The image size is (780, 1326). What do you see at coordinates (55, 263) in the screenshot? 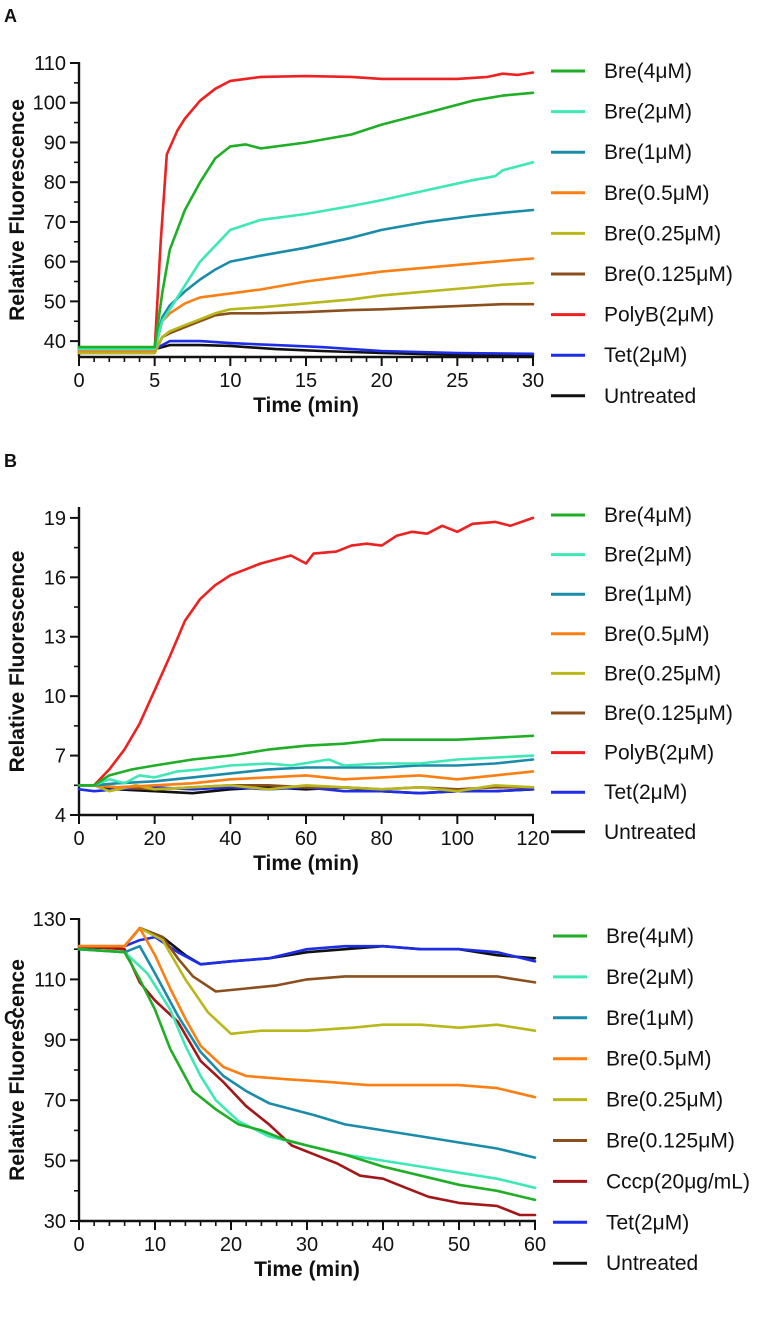
I see `y-tick-label: 60` at bounding box center [55, 263].